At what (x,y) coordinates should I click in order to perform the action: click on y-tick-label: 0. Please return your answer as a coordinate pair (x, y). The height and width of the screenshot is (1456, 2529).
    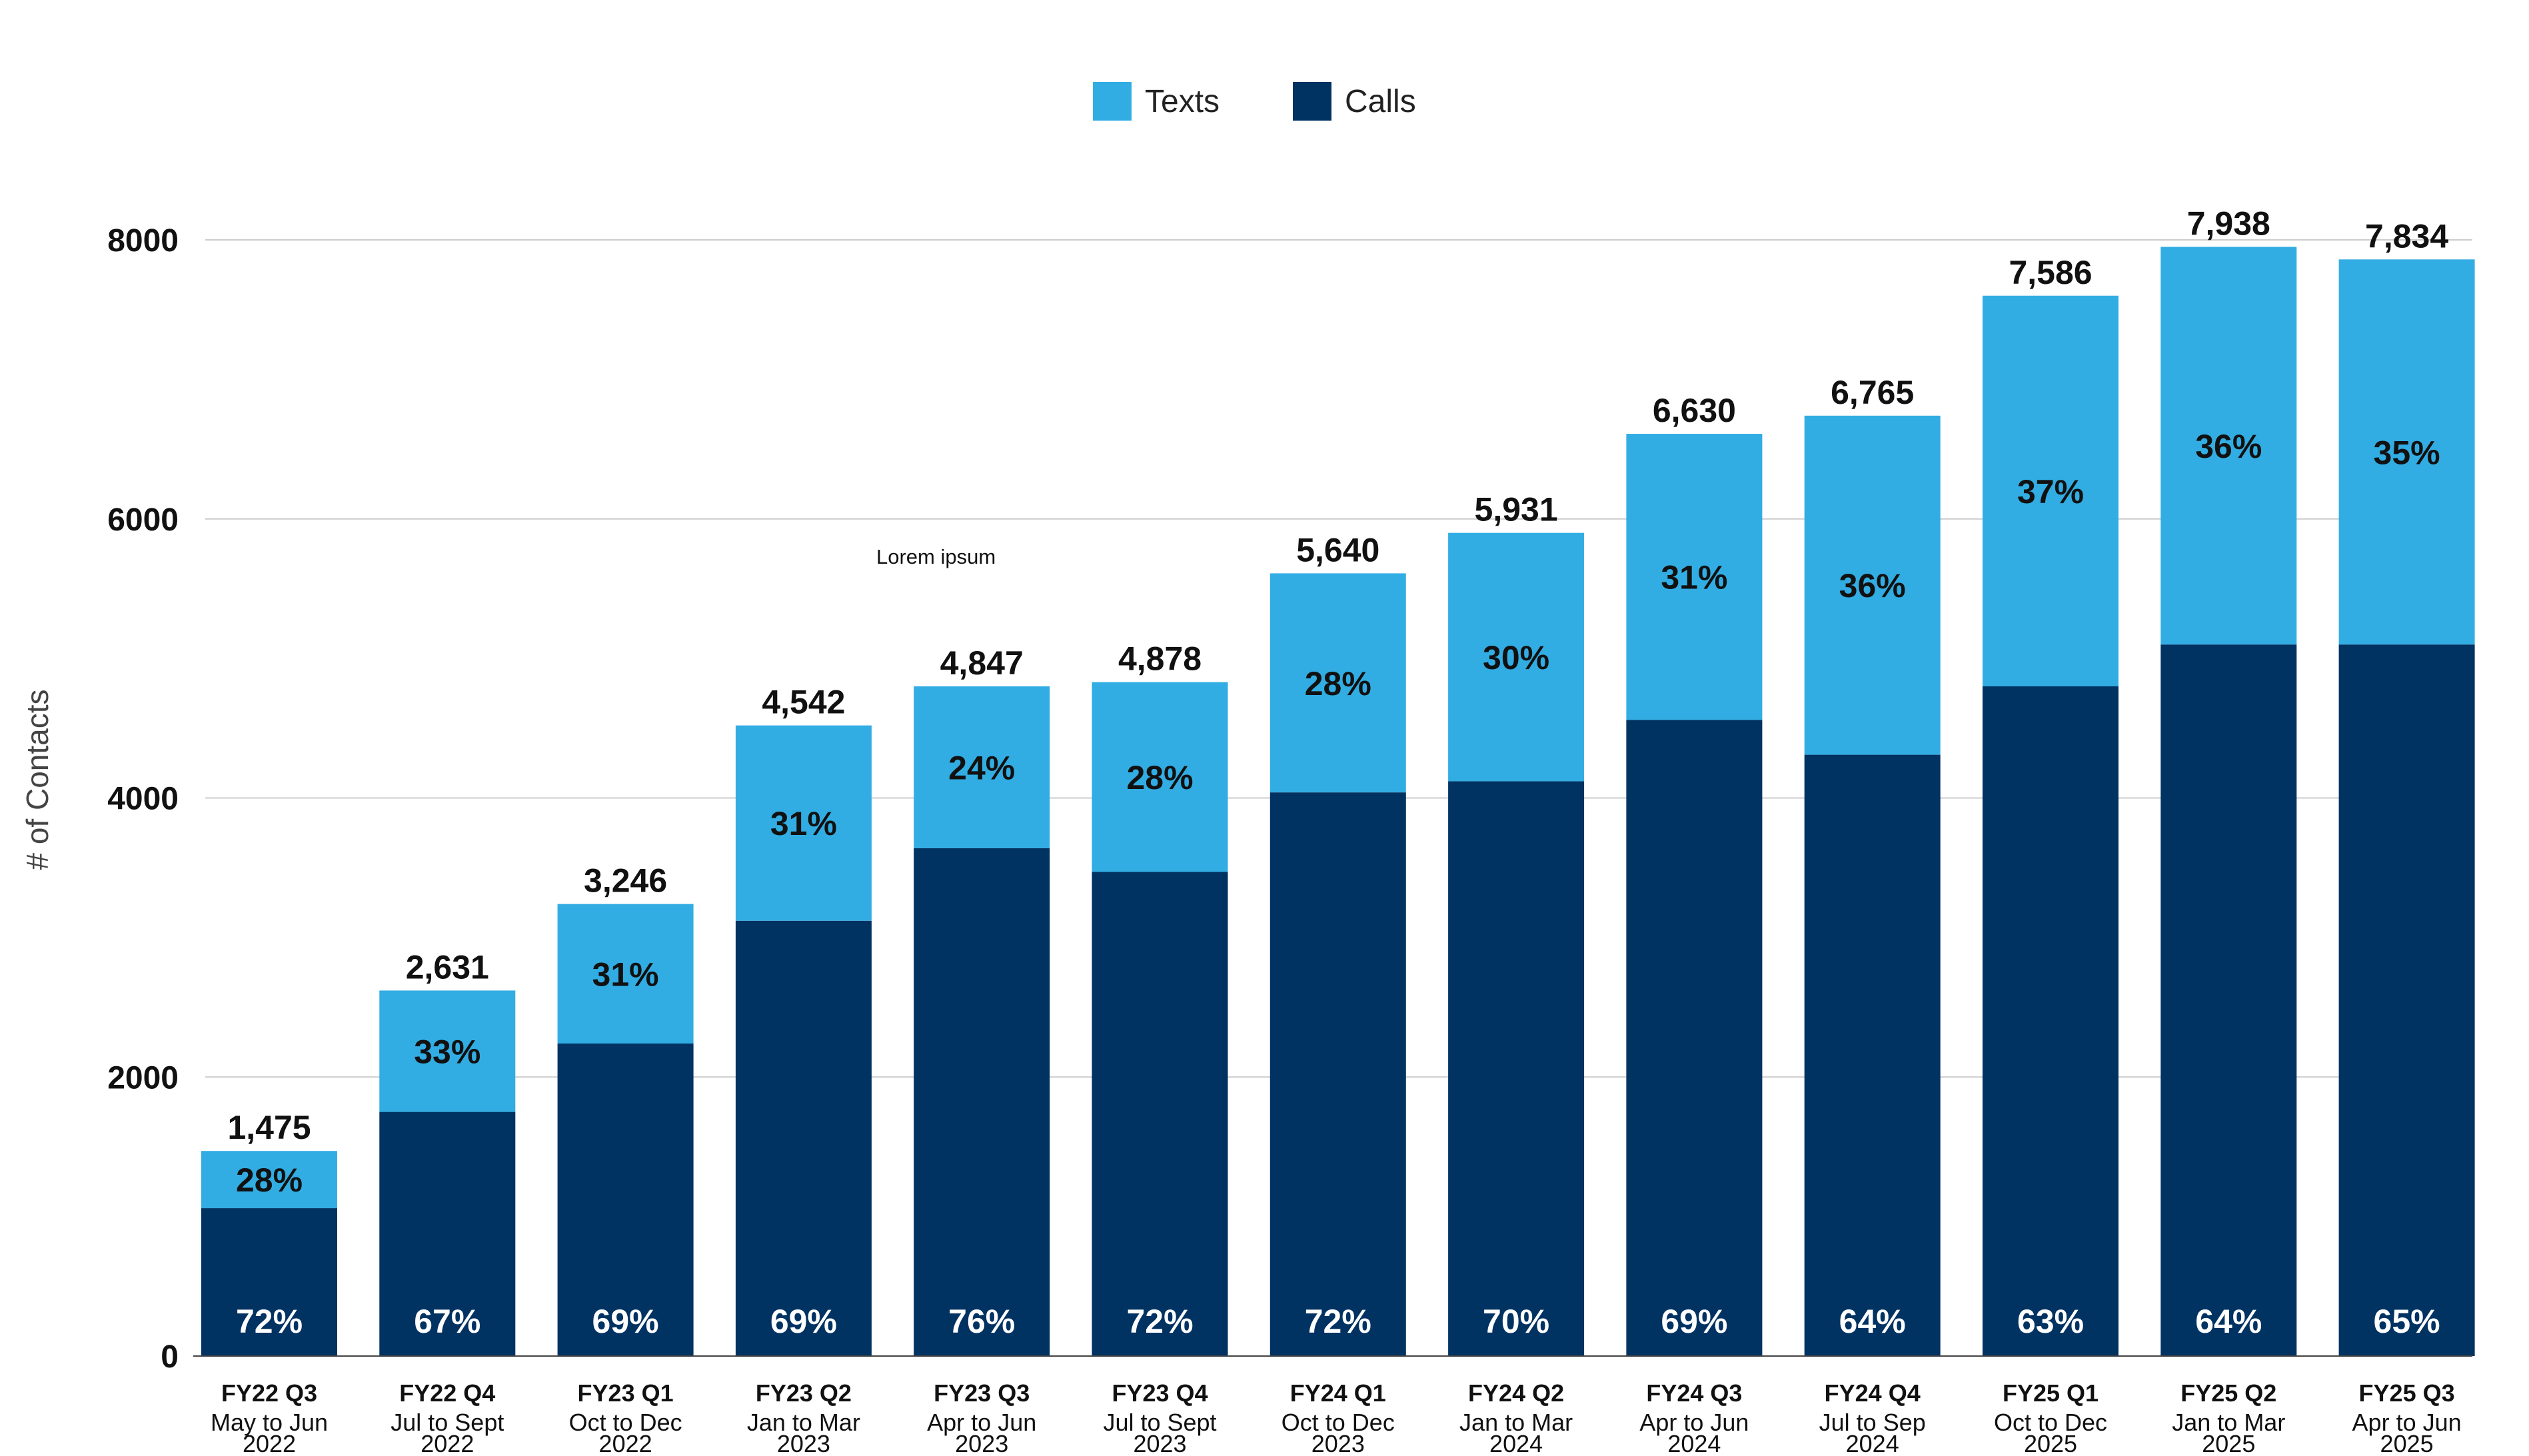
    Looking at the image, I should click on (170, 1357).